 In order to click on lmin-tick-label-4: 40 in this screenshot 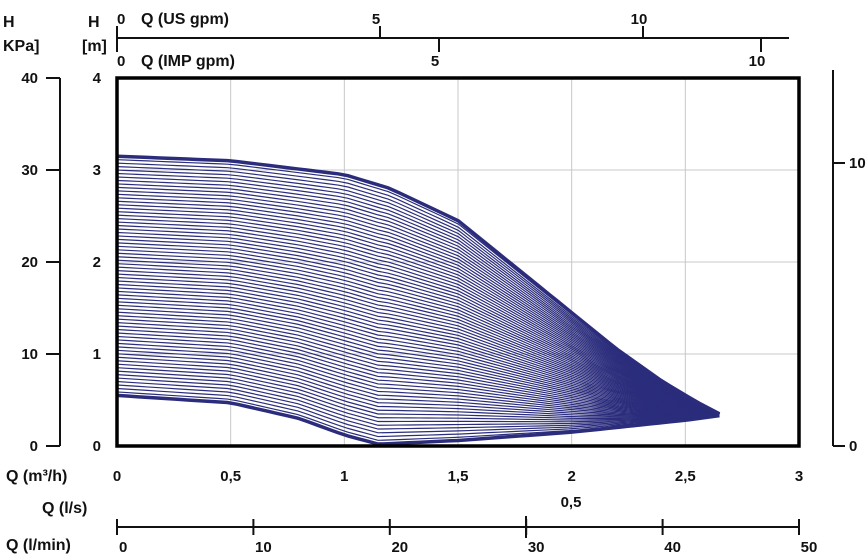, I will do `click(672, 547)`.